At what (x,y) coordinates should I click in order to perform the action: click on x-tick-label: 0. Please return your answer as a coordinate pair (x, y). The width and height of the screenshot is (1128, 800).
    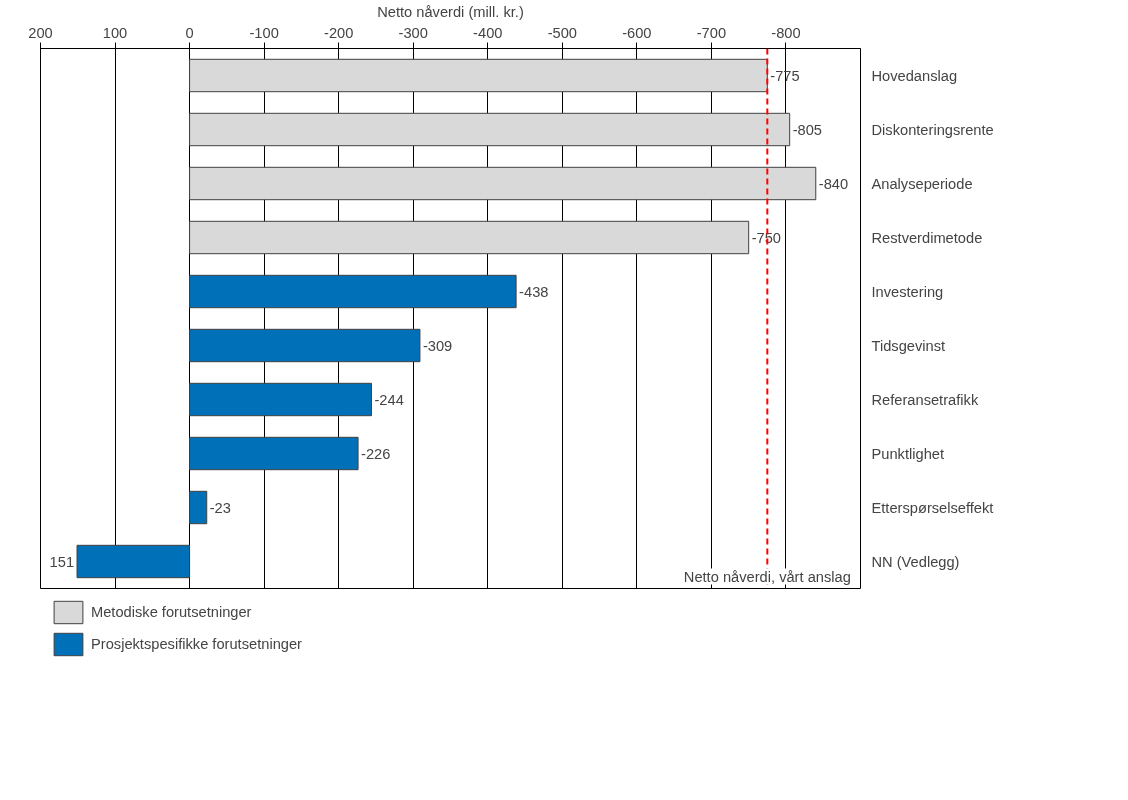
    Looking at the image, I should click on (189, 32).